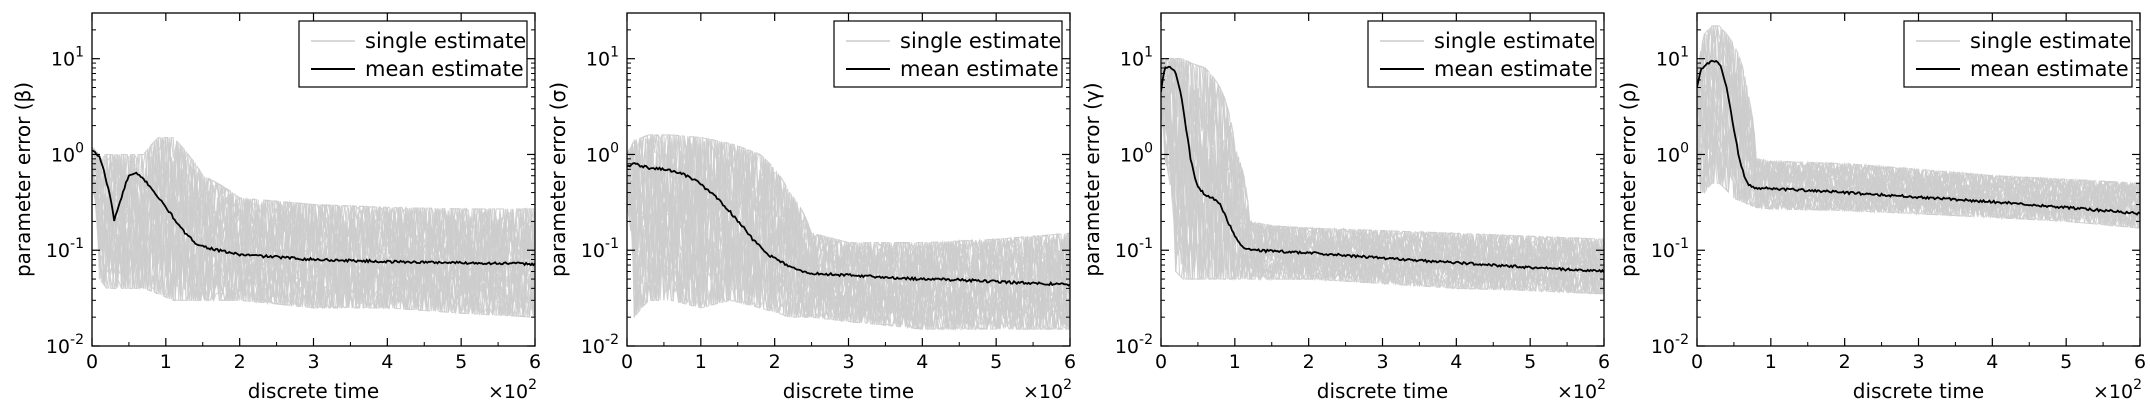 This screenshot has height=413, width=2150. I want to click on y-axis-label: parameter error (β), so click(23, 179).